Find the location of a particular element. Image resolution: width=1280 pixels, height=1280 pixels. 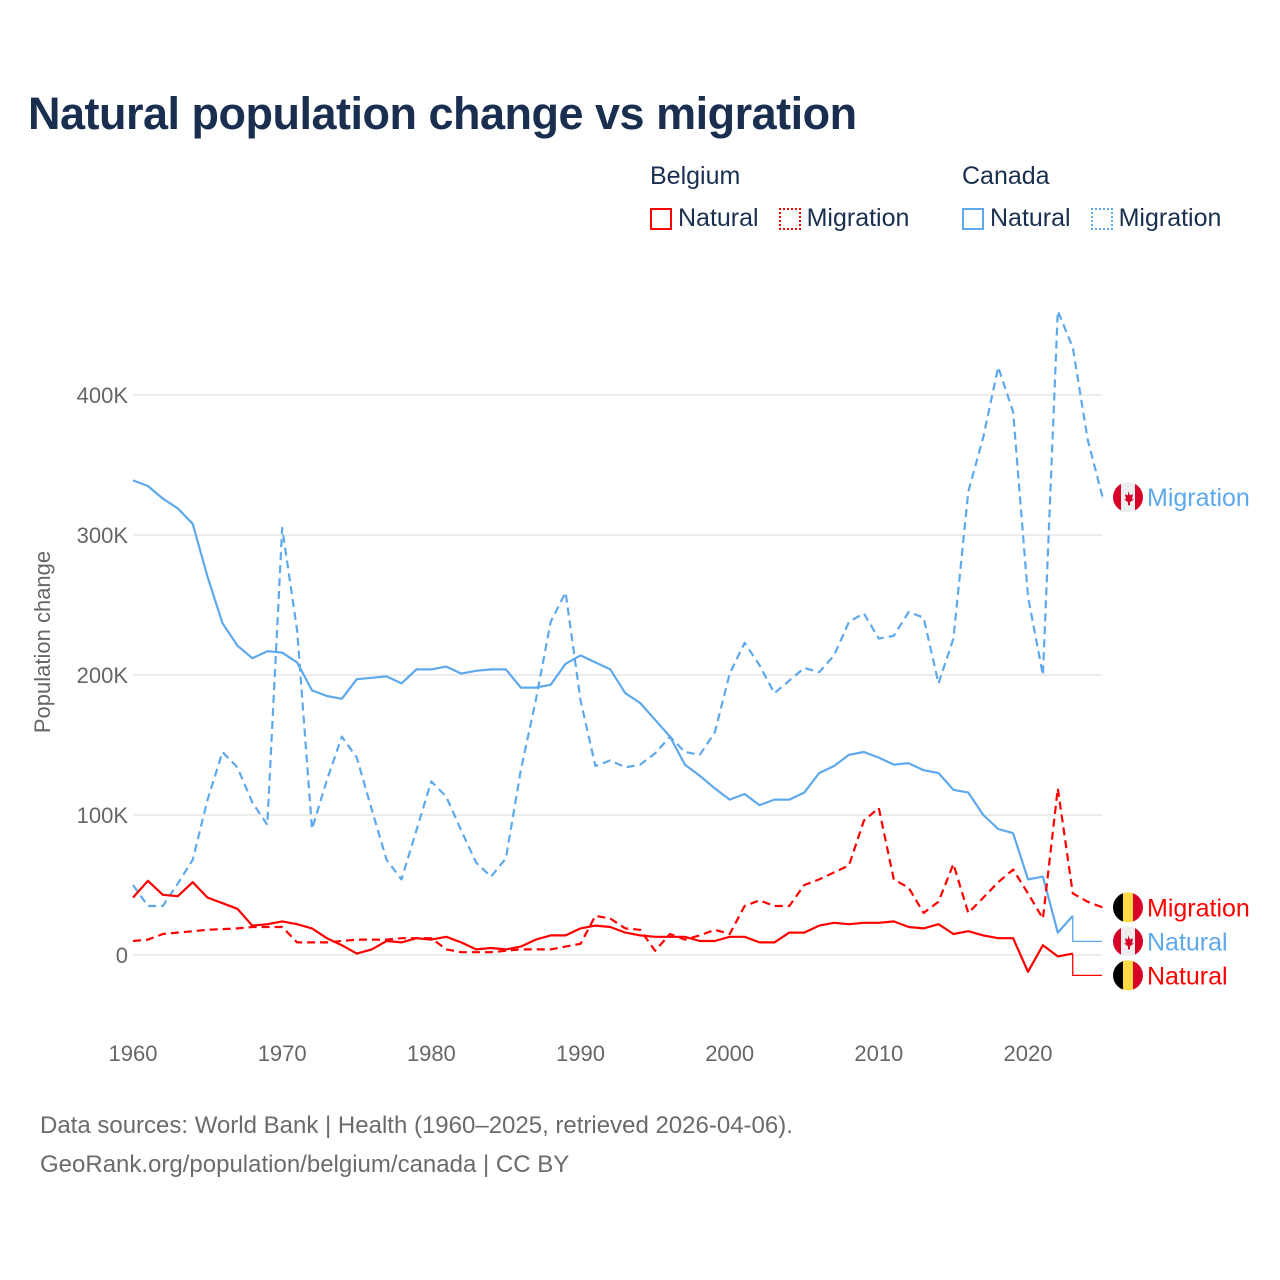

y-tick-label: 300K is located at coordinates (103, 535).